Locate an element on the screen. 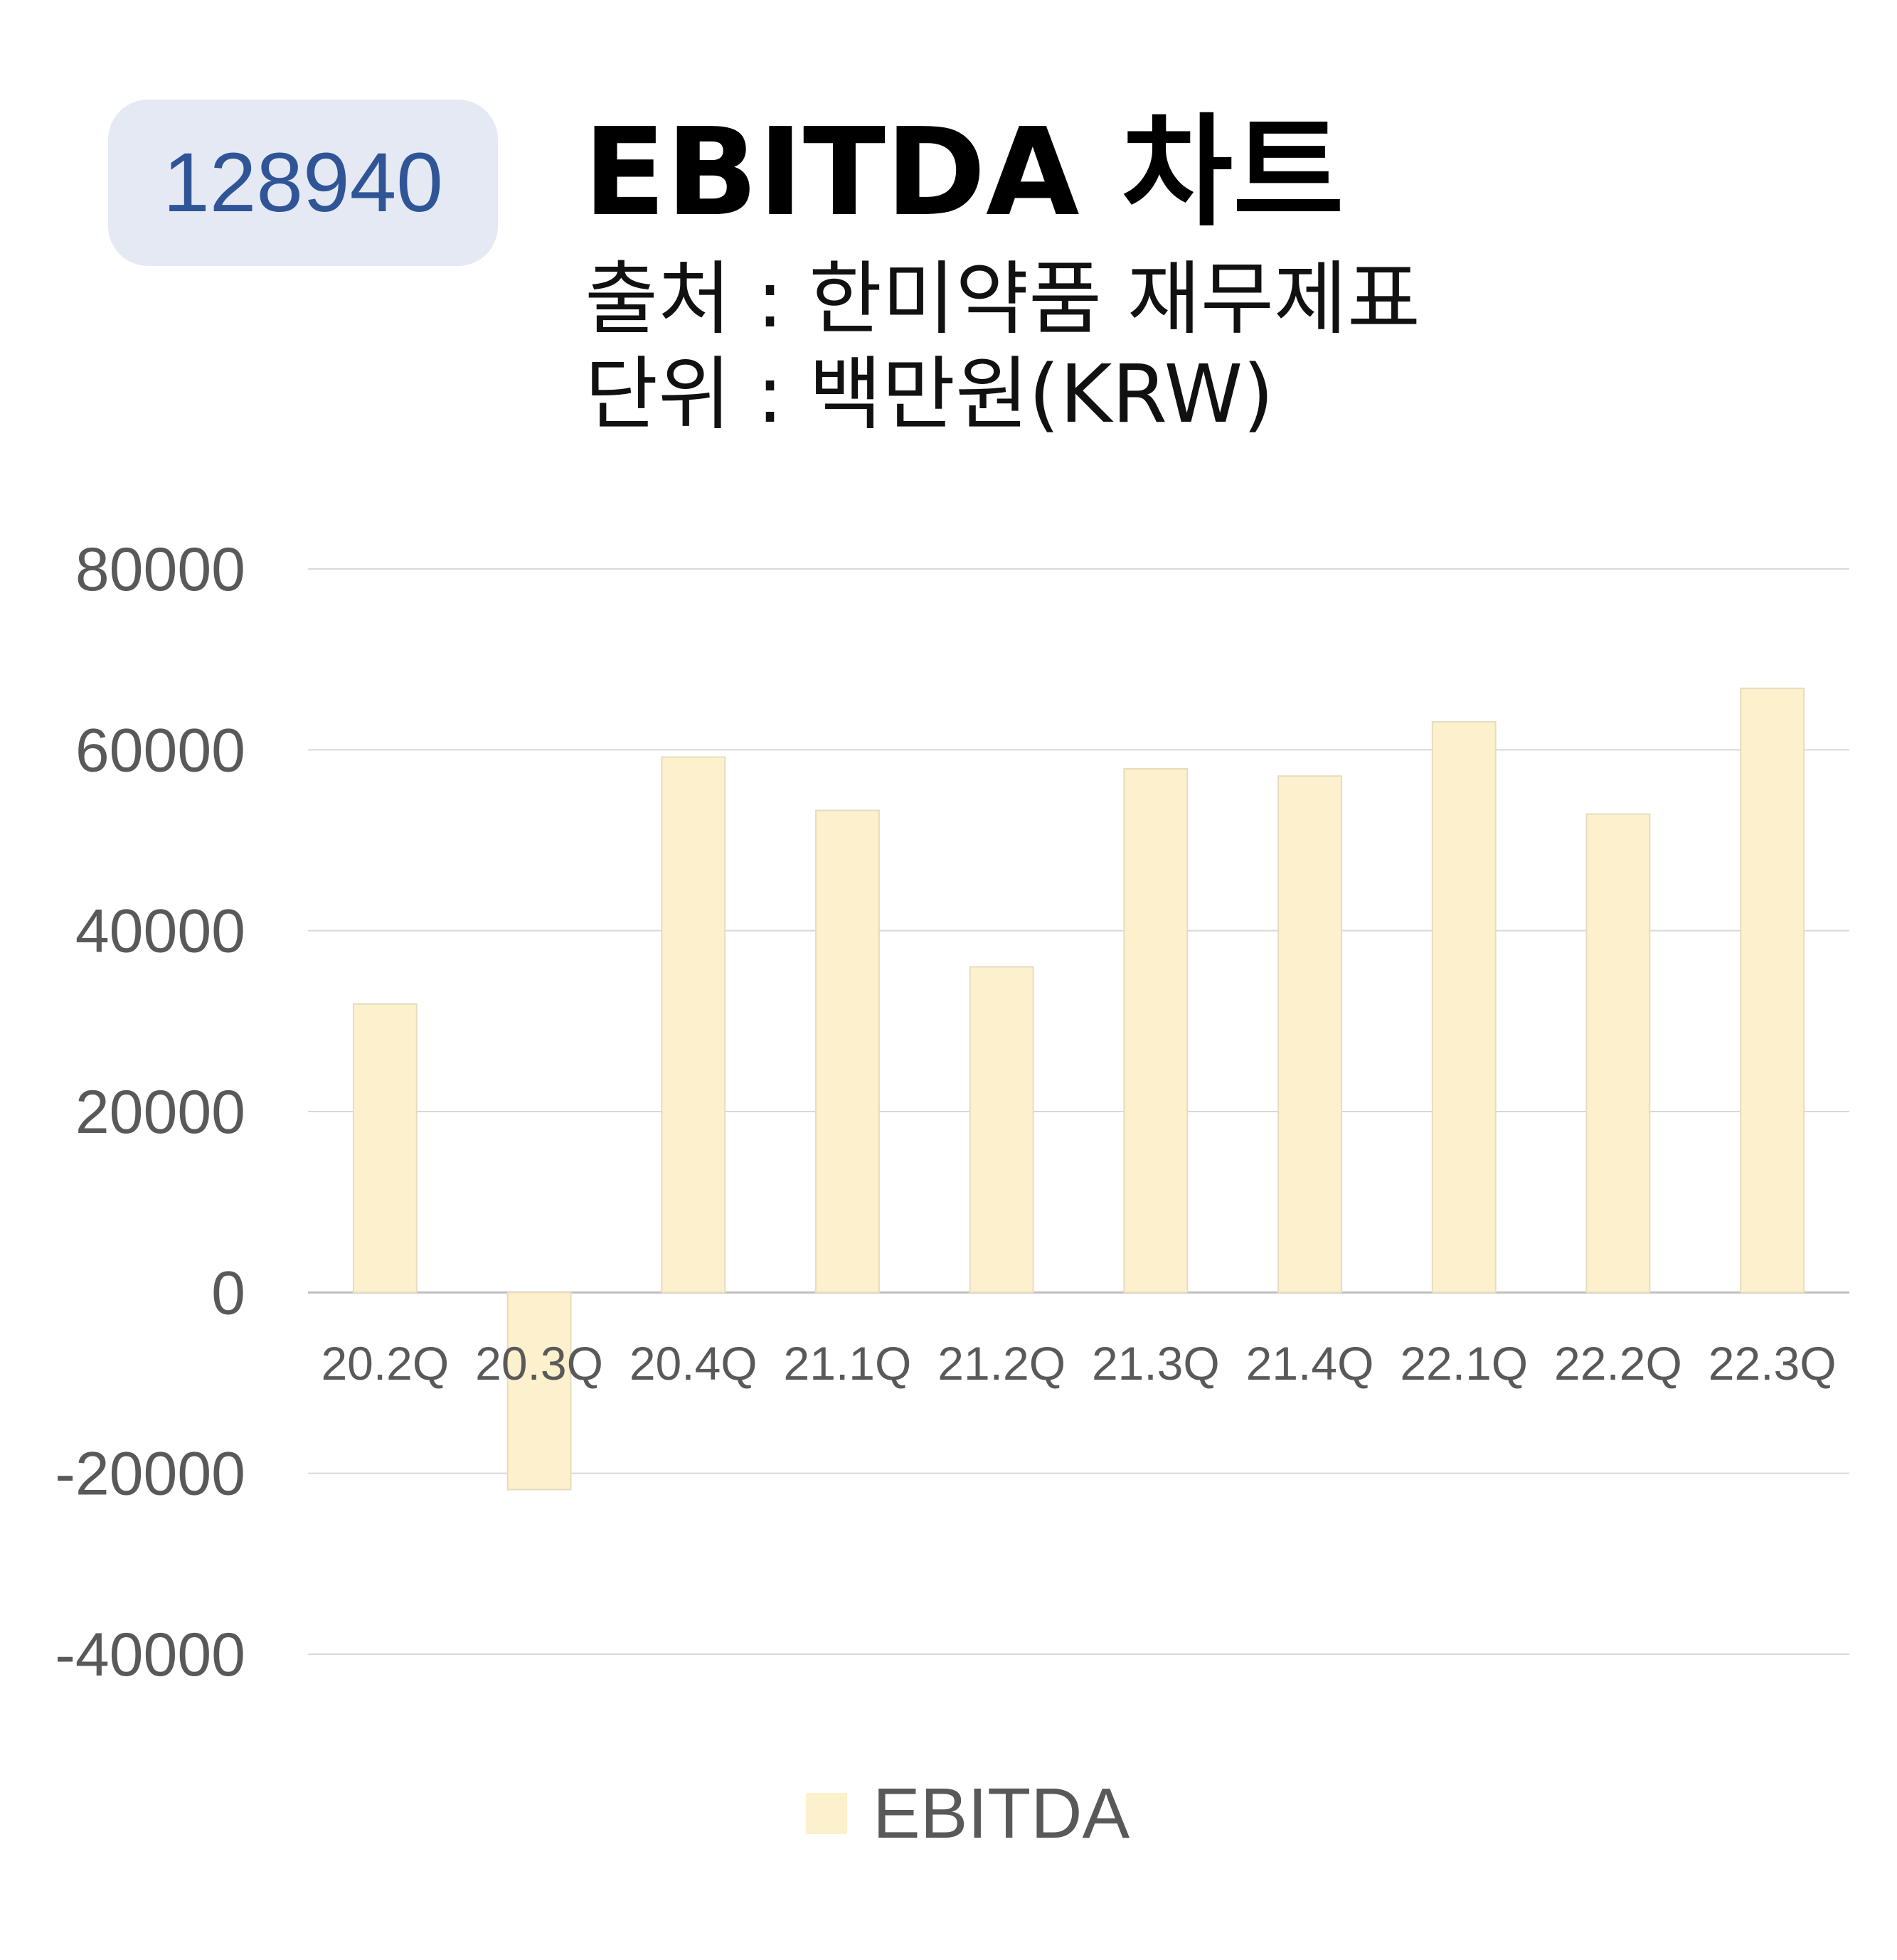 The width and height of the screenshot is (1897, 1960). x-tick-label: 22.2Q is located at coordinates (1618, 1363).